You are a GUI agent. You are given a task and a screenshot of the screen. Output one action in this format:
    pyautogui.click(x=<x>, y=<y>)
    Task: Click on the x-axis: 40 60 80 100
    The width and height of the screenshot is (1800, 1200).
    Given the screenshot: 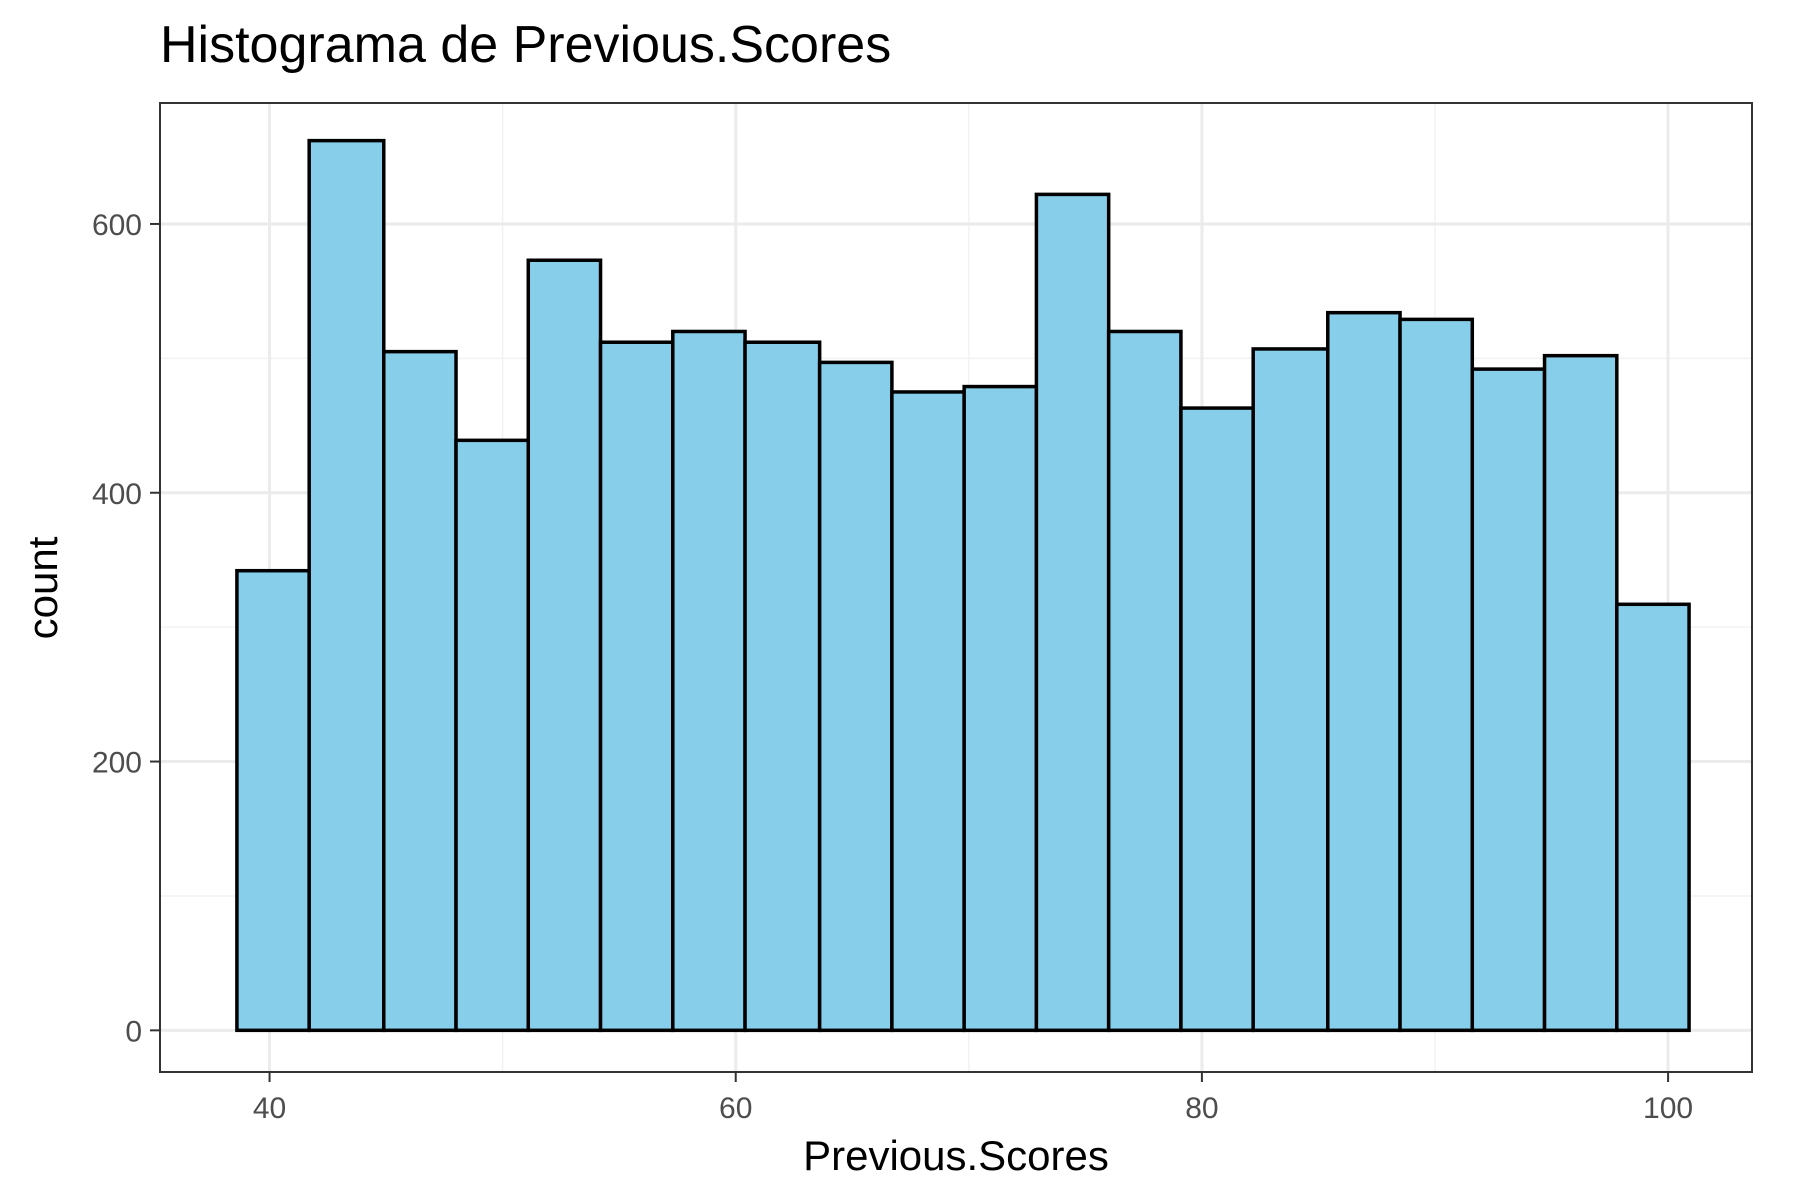 What is the action you would take?
    pyautogui.click(x=973, y=1098)
    